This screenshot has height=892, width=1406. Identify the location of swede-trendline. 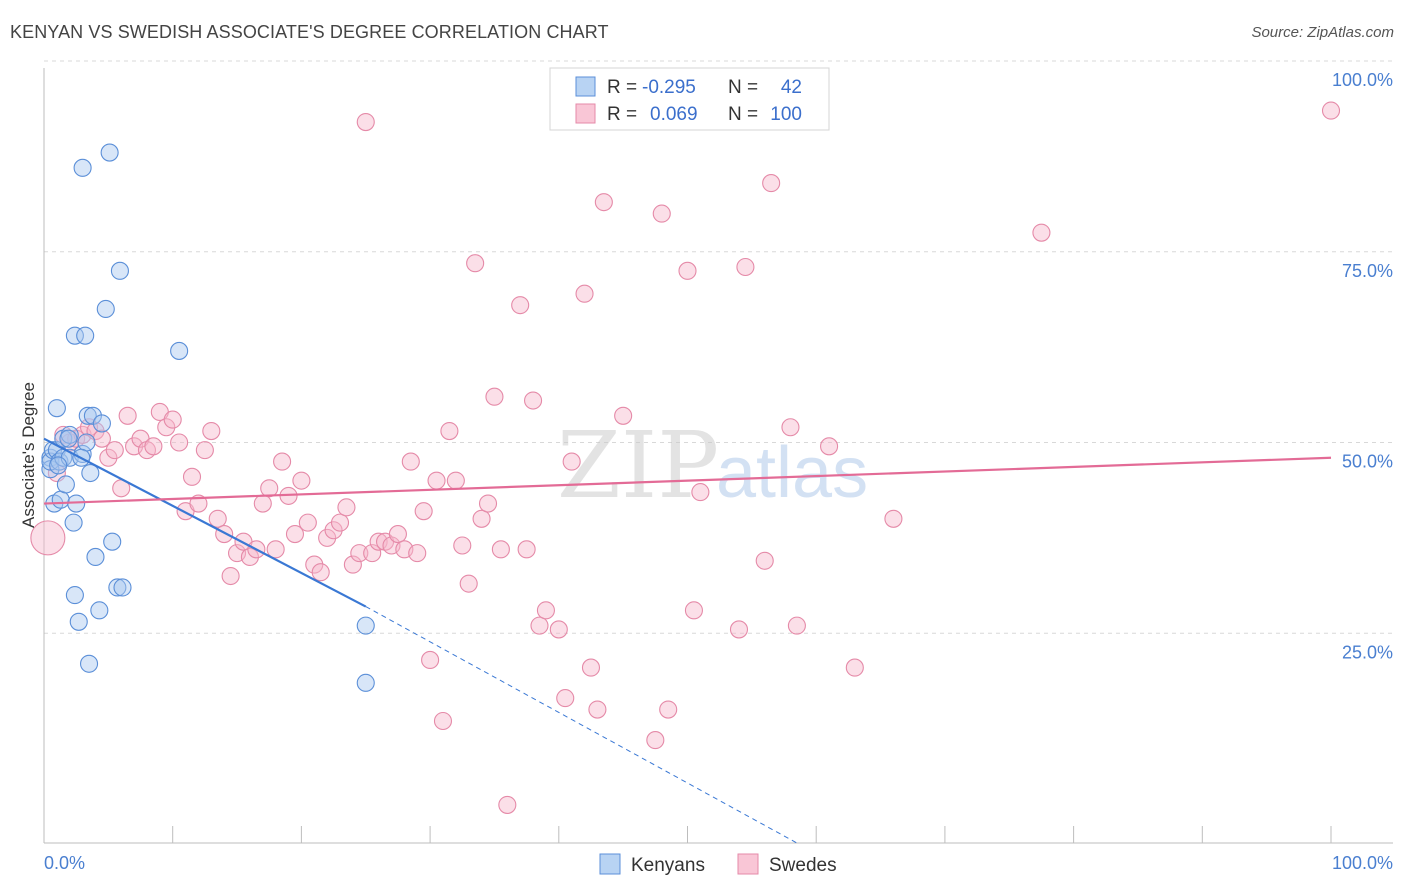
(687, 480).